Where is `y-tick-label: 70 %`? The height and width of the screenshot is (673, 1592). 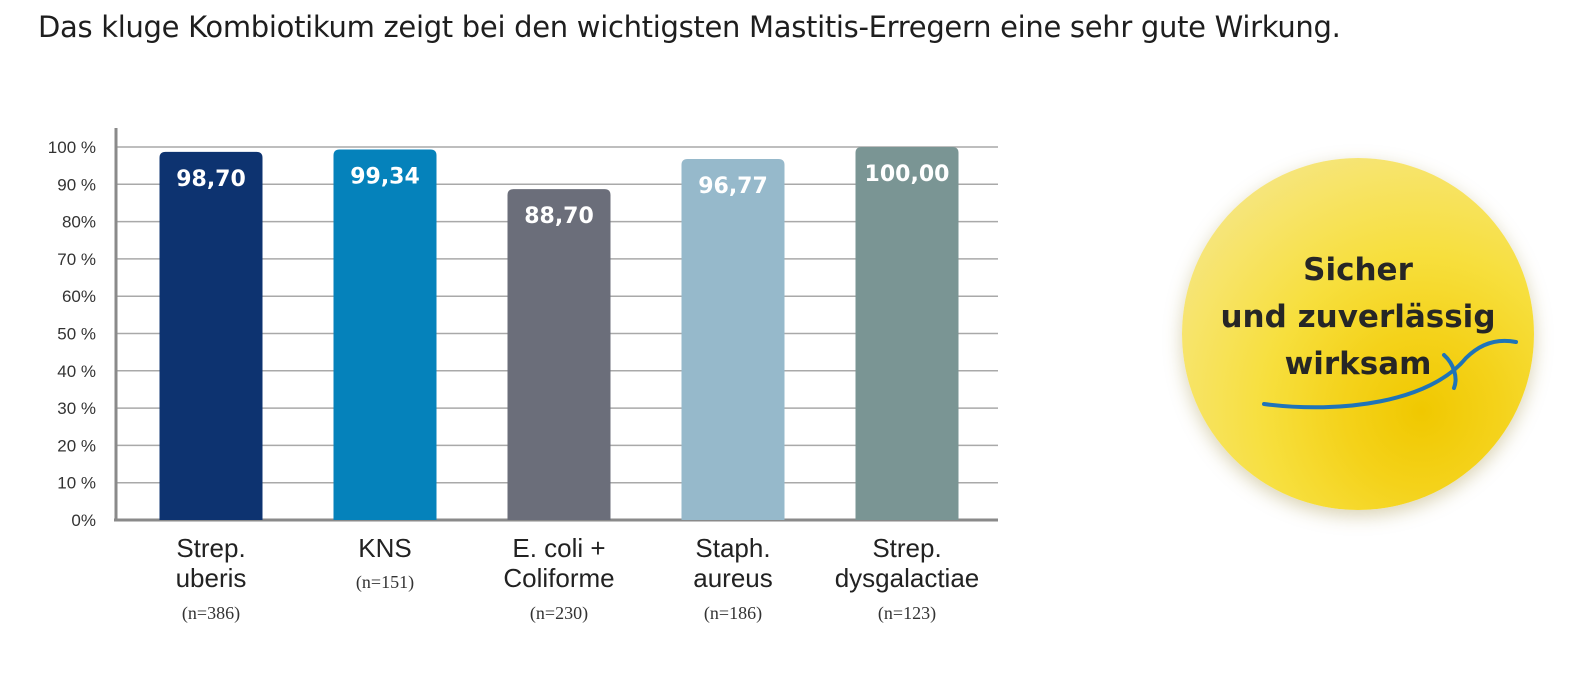 y-tick-label: 70 % is located at coordinates (76, 259).